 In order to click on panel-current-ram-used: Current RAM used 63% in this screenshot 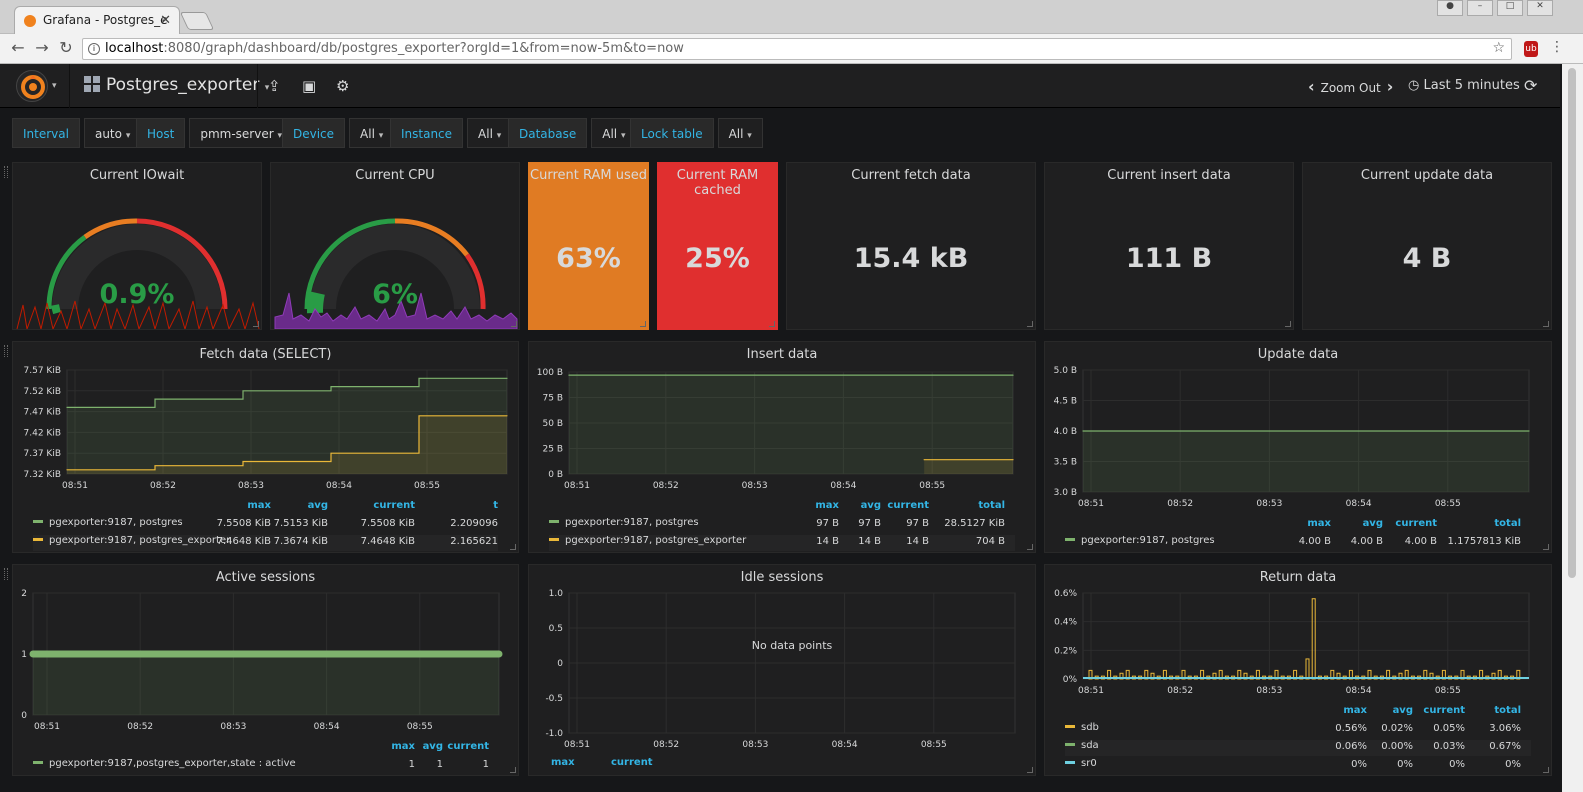, I will do `click(588, 246)`.